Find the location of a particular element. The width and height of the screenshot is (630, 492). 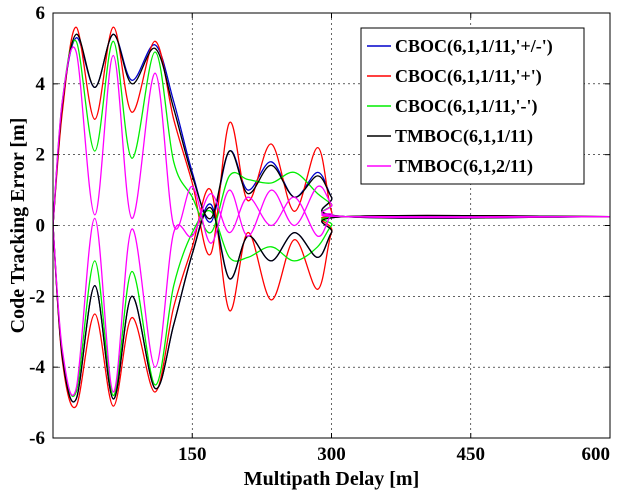

y-tick-label: -2 is located at coordinates (37, 296).